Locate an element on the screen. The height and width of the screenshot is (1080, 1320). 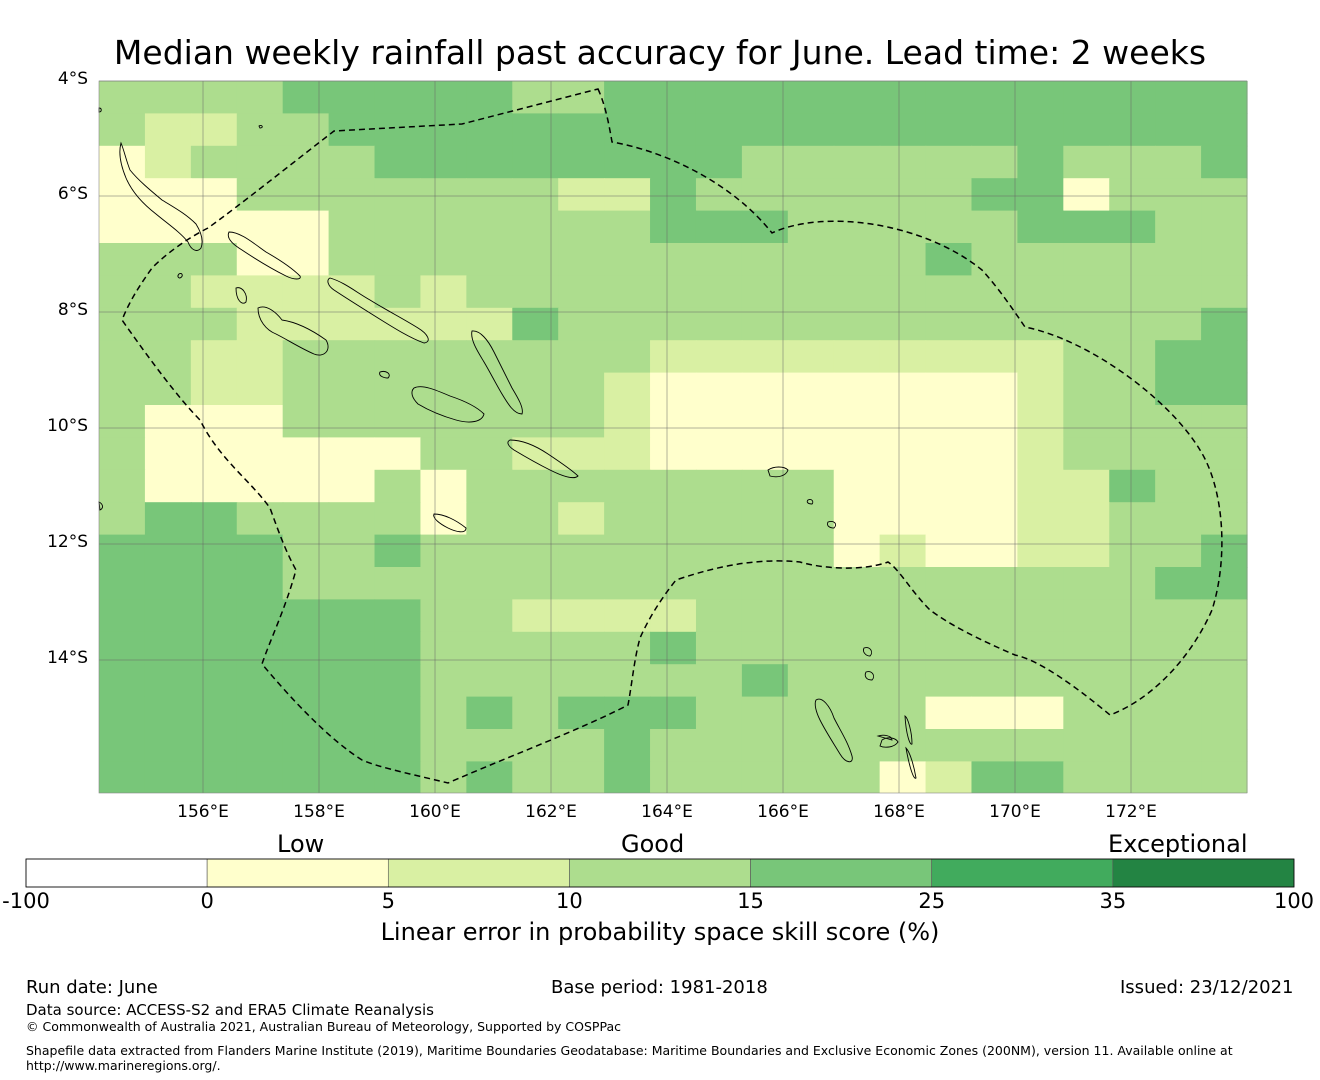
longitude-label: 170°E is located at coordinates (1015, 812).